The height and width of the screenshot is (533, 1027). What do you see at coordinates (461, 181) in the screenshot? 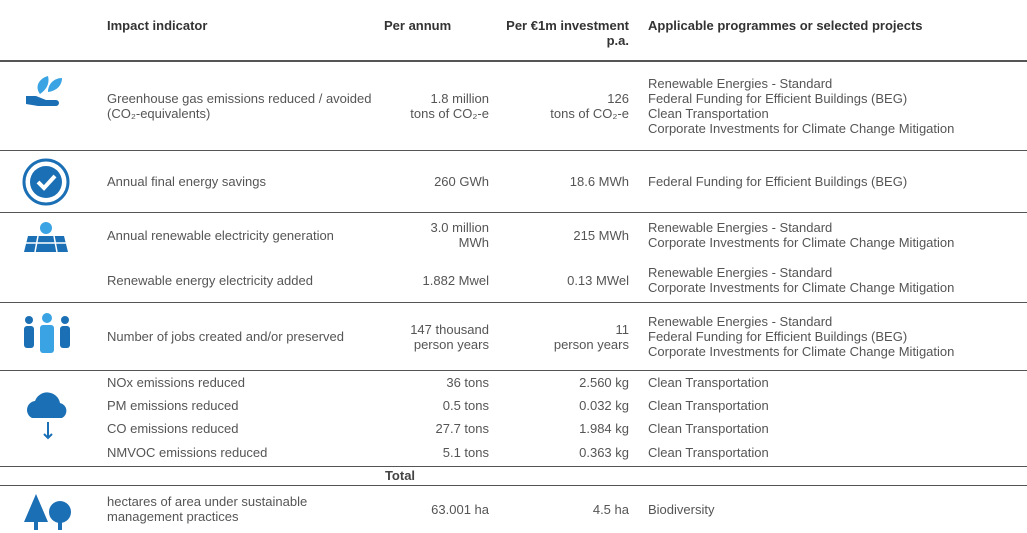
I see `per-annum-text: 260 GWh` at bounding box center [461, 181].